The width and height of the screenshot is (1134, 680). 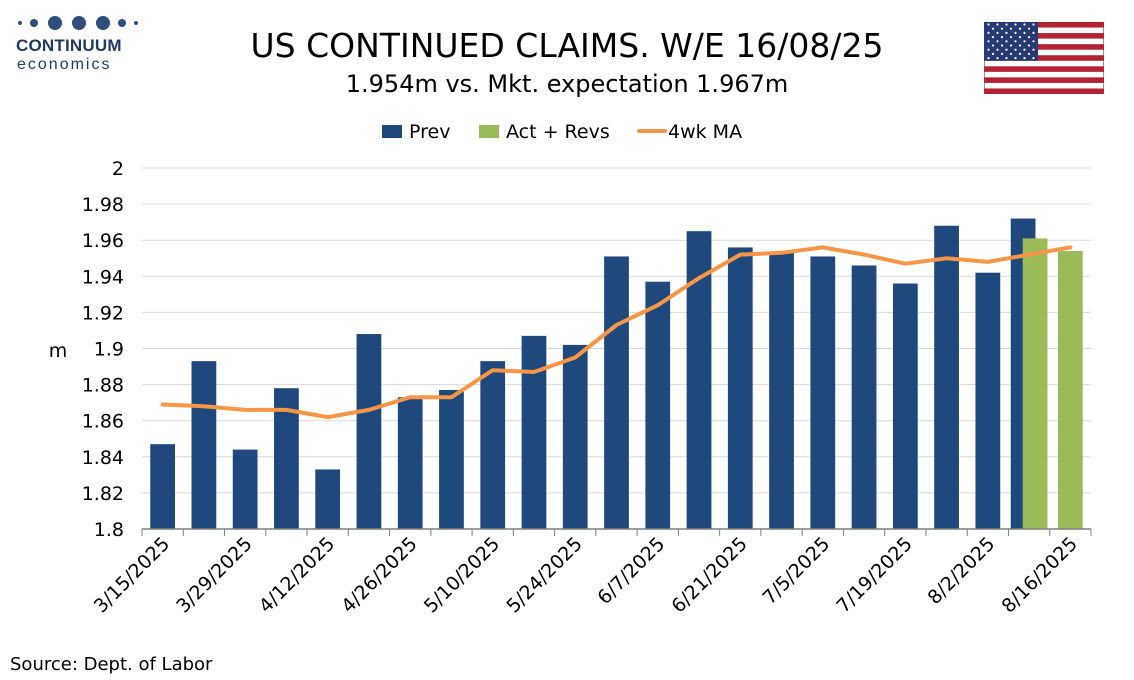 I want to click on x-tick-label: 6/21/2025, so click(x=709, y=575).